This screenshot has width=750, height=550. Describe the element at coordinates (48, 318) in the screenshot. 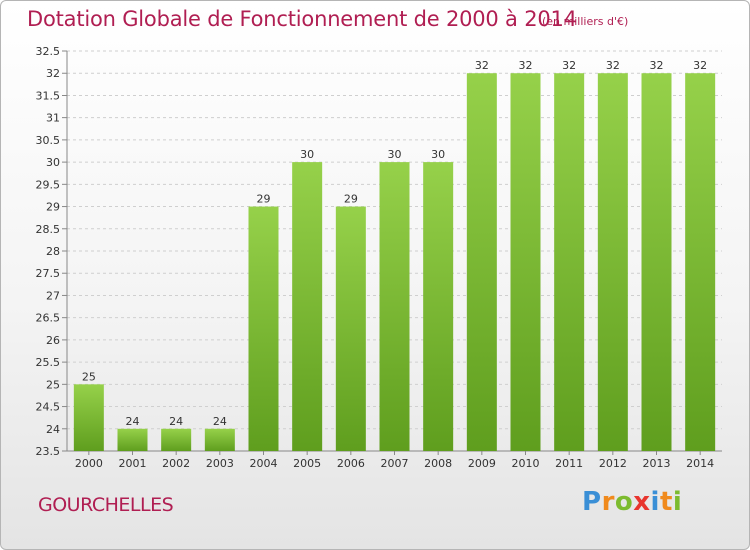

I see `y-tick-label: 26.5` at that location.